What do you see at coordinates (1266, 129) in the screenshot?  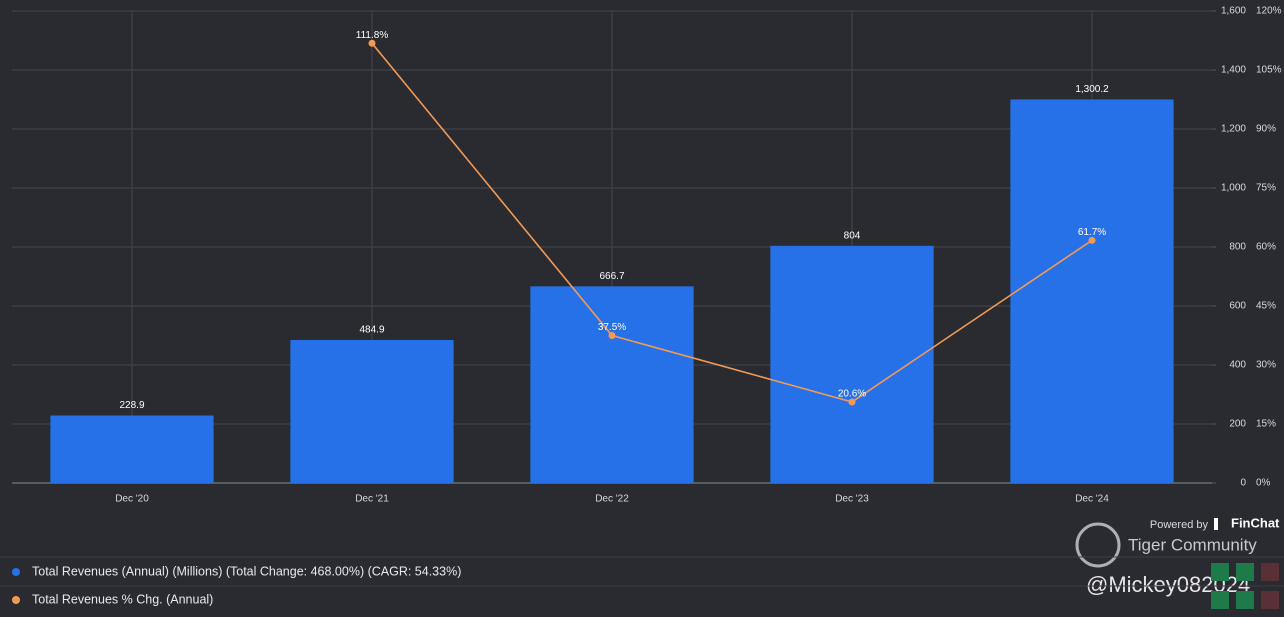 I see `y2-tick-label: 90%` at bounding box center [1266, 129].